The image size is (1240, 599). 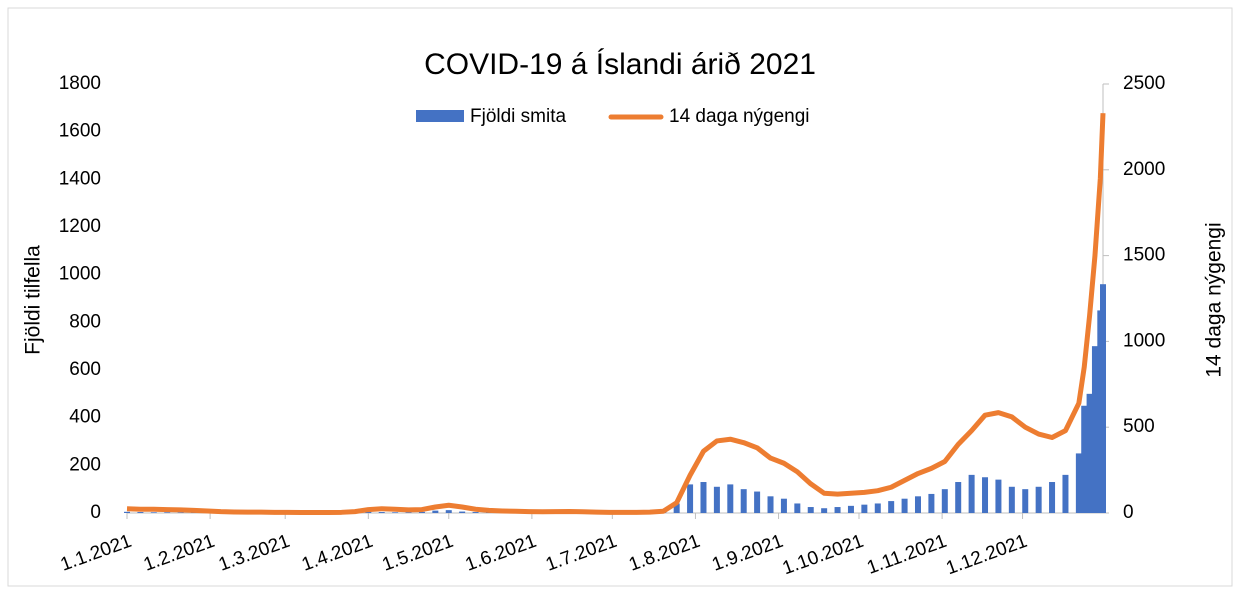 What do you see at coordinates (80, 274) in the screenshot?
I see `y-tick-label: 1000` at bounding box center [80, 274].